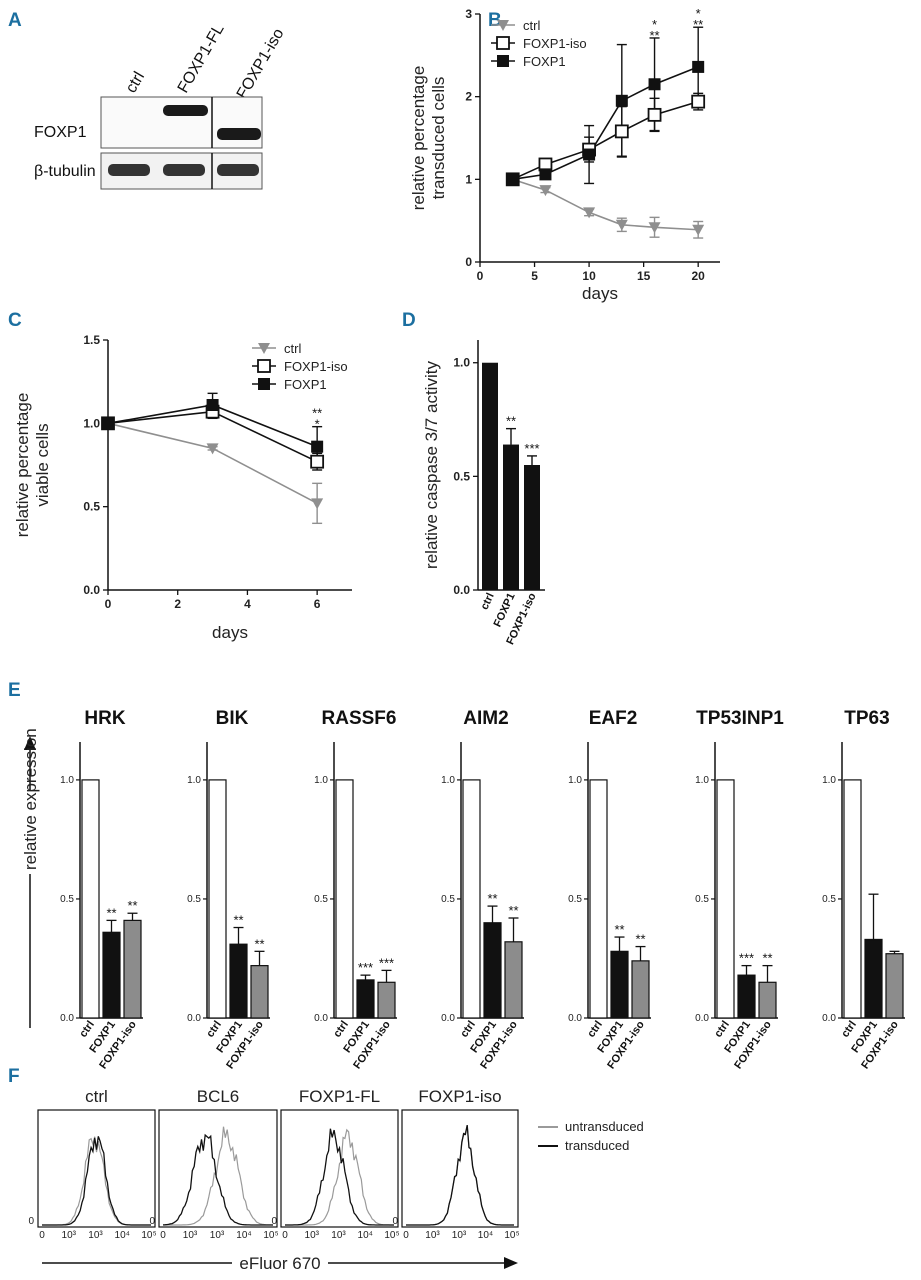  I want to click on flow-histogram-3: FOXP1-iso 00 10³ 10³ 10⁴ 10⁵, so click(455, 1164).